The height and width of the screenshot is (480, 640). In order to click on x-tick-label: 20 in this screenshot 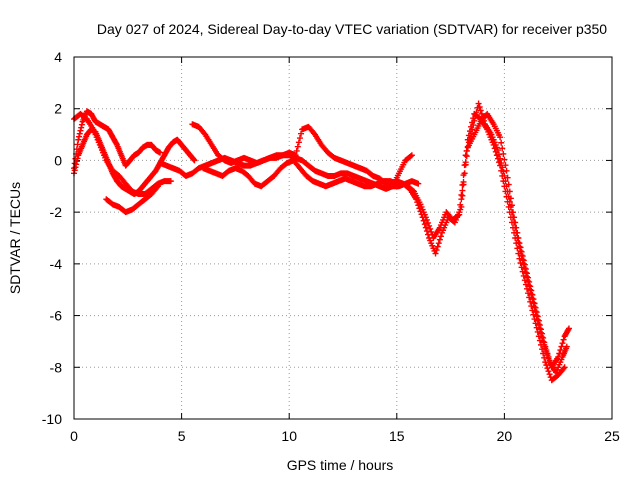, I will do `click(505, 436)`.